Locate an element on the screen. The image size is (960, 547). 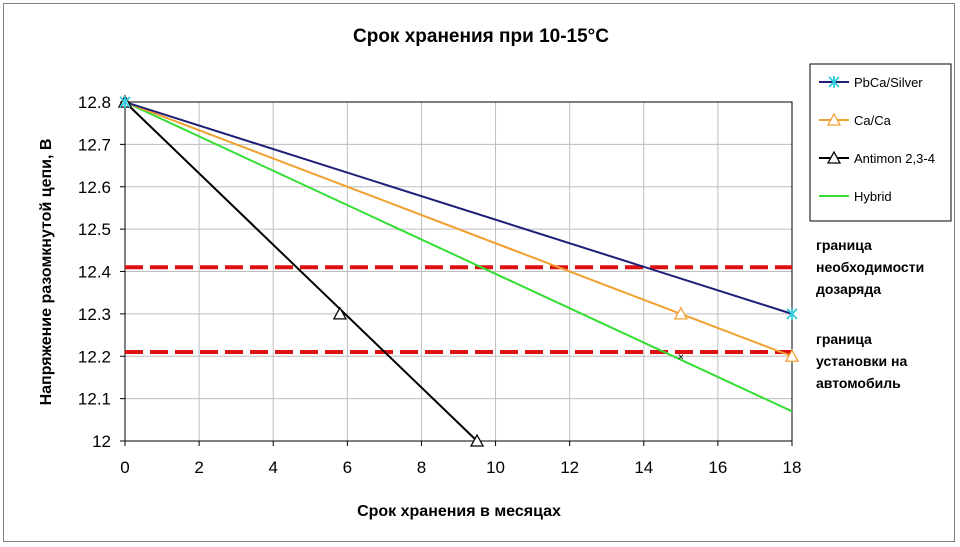
x-tick-label: 4 is located at coordinates (272, 467).